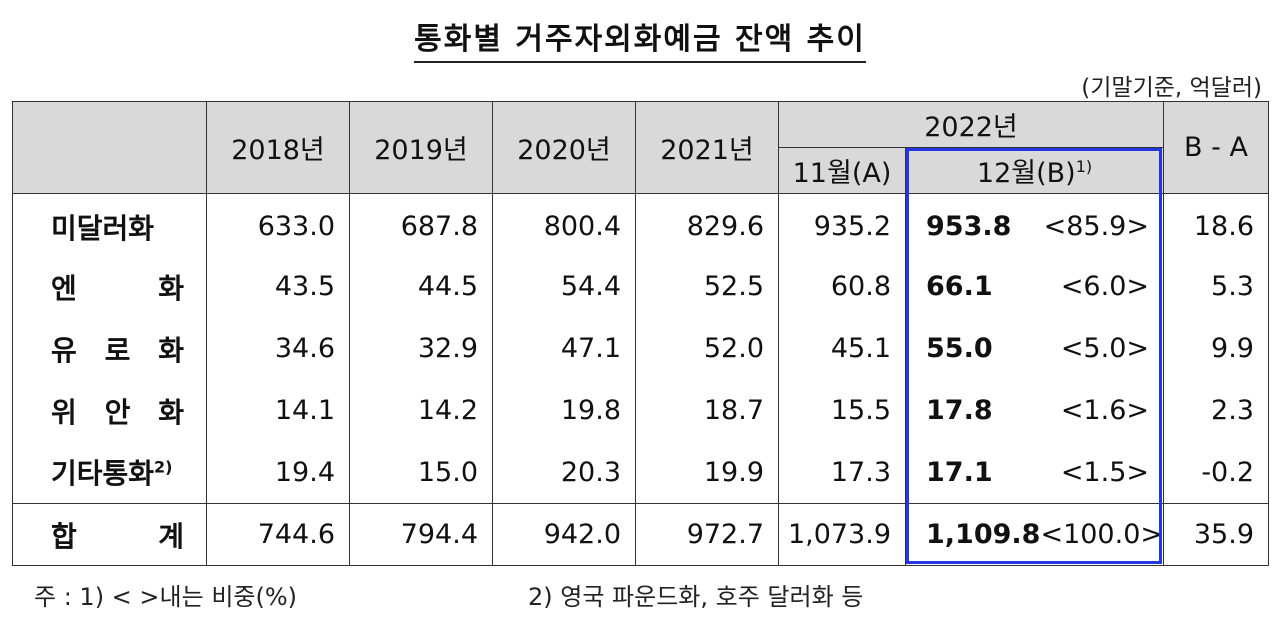 The width and height of the screenshot is (1280, 623). I want to click on row-label: 위 안 화, so click(109, 410).